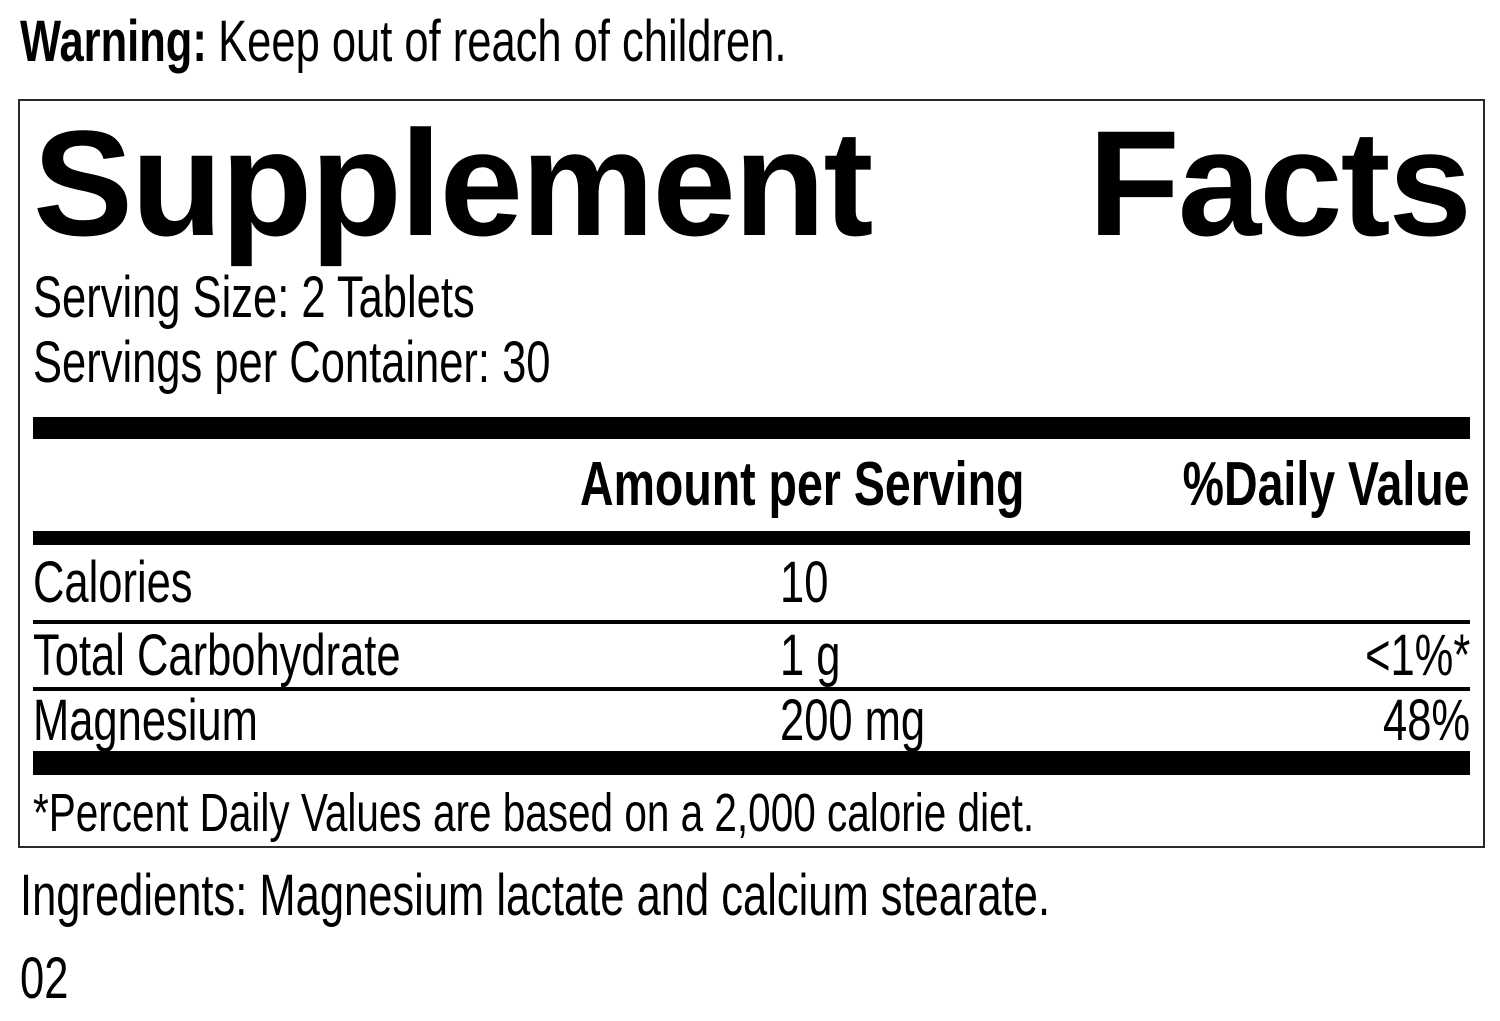 The image size is (1500, 1021). I want to click on nutrient-amount: 1 g, so click(810, 655).